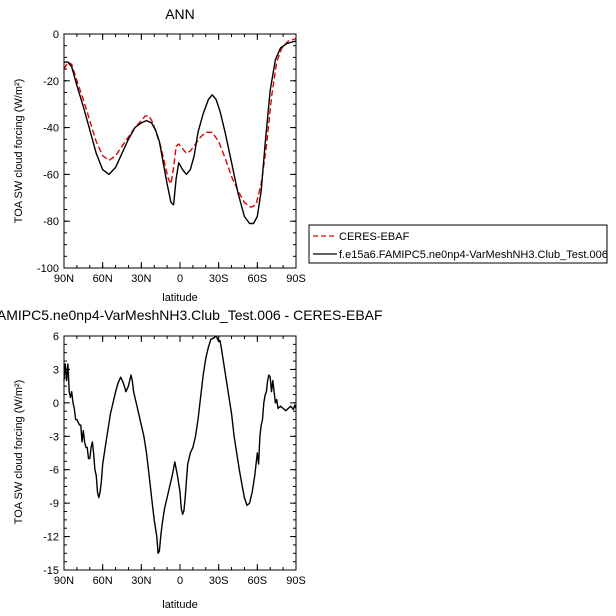 The width and height of the screenshot is (616, 616). I want to click on panel-1-plot-frame, so click(180, 151).